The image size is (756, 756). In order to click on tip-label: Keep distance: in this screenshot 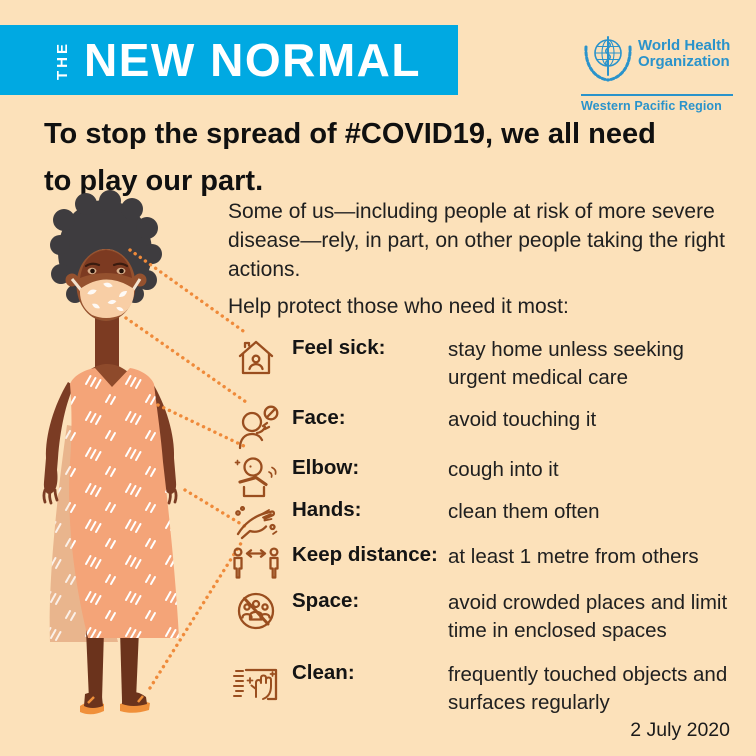, I will do `click(365, 554)`.